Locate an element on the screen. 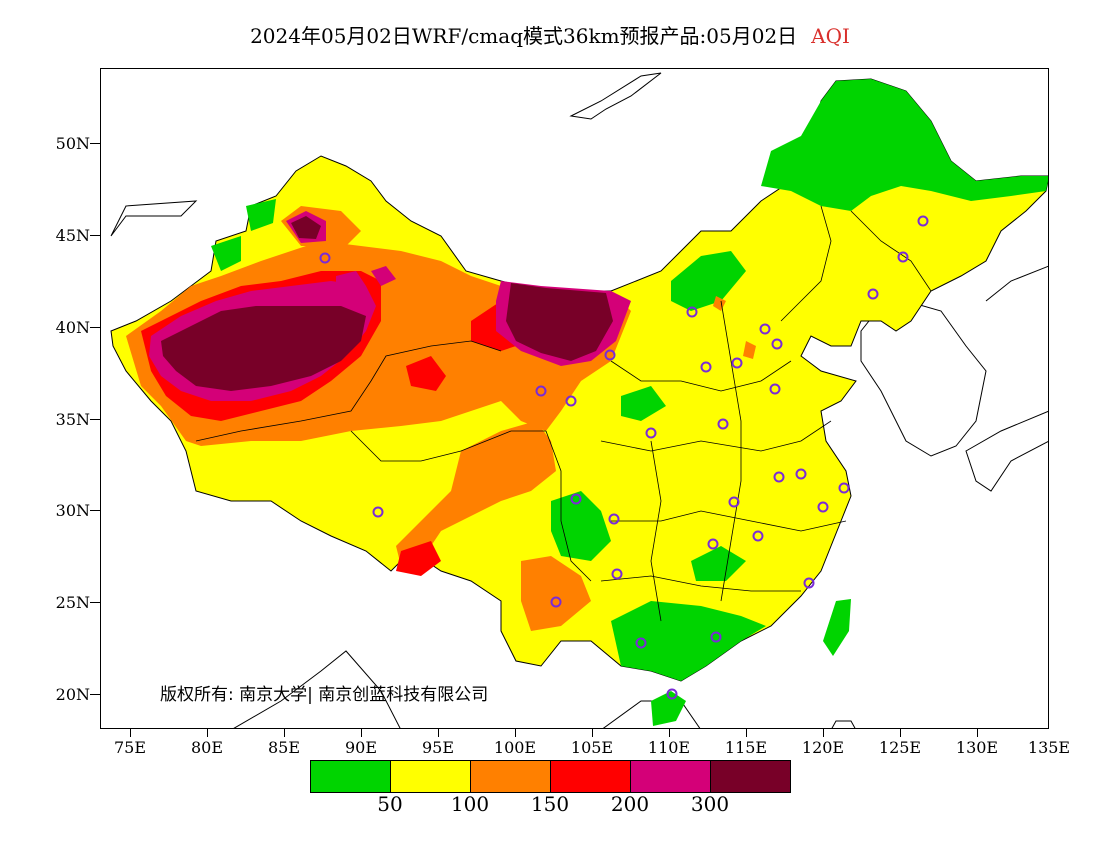  lon-tick-105e: 105E is located at coordinates (592, 747).